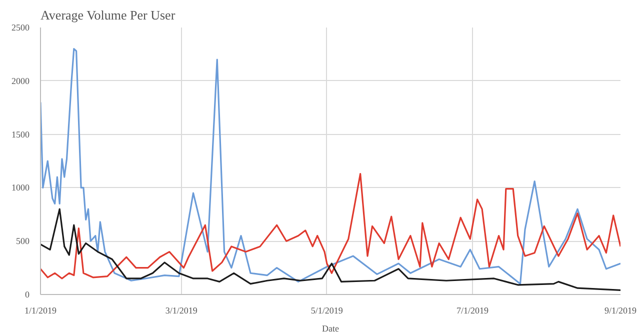 Image resolution: width=640 pixels, height=336 pixels. Describe the element at coordinates (620, 311) in the screenshot. I see `x-tick-label: 9/1/2019` at that location.